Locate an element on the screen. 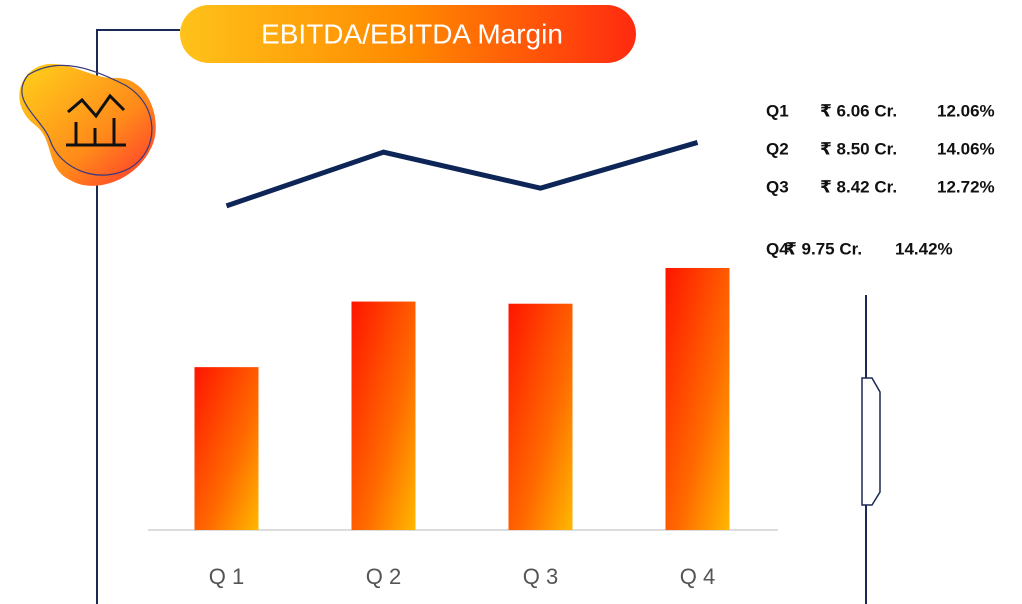 Image resolution: width=1022 pixels, height=604 pixels. x-tick-label: Q 3 is located at coordinates (540, 576).